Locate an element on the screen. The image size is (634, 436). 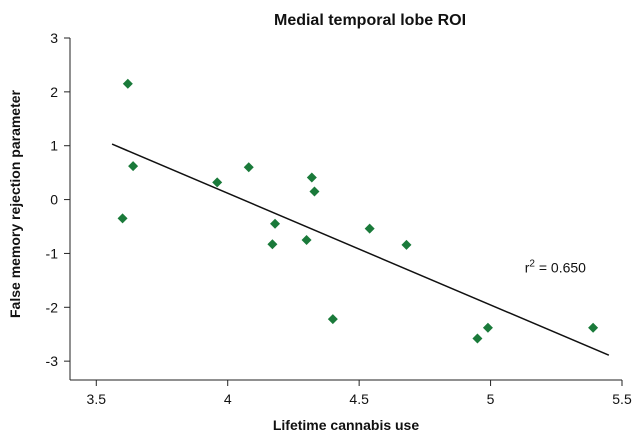
y-tick-label: 3 is located at coordinates (54, 38).